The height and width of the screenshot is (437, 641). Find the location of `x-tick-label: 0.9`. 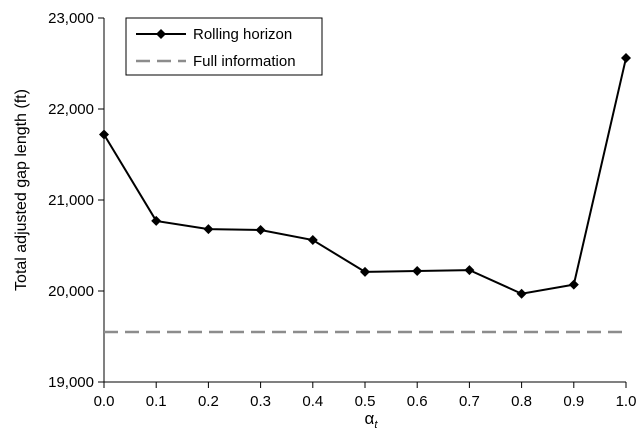

x-tick-label: 0.9 is located at coordinates (573, 401).